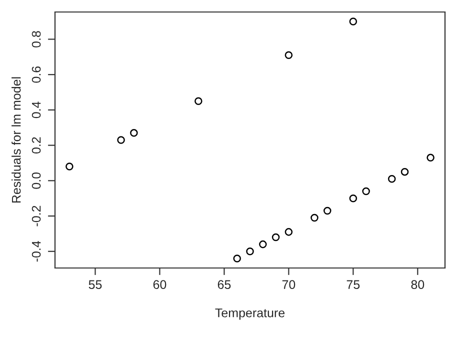 The width and height of the screenshot is (474, 338). Describe the element at coordinates (36, 39) in the screenshot. I see `y-tick-label: 0.8` at that location.